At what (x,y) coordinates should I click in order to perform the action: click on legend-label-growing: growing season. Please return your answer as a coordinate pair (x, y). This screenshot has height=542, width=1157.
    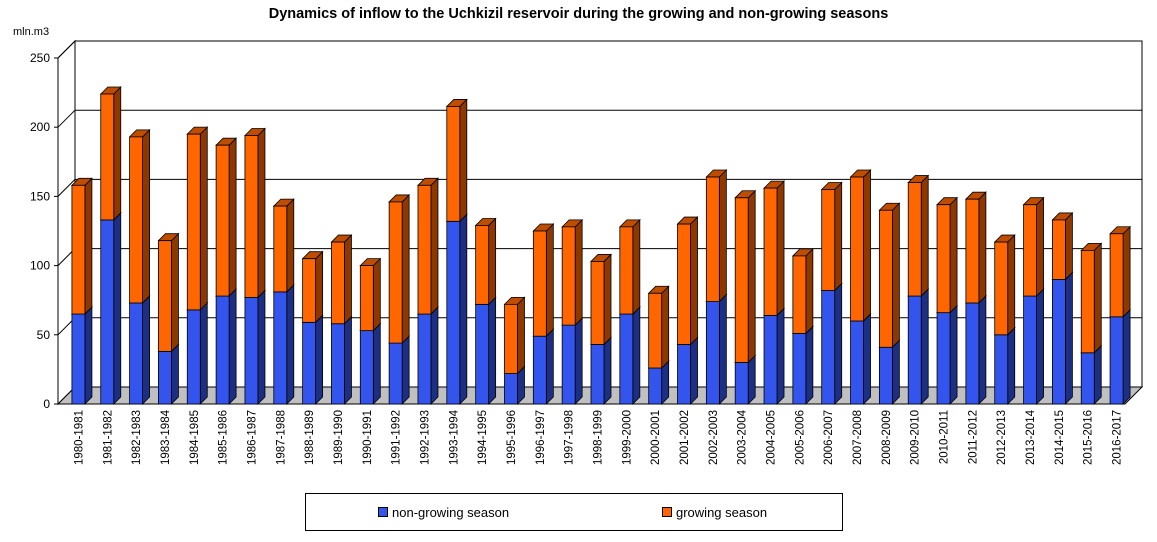
    Looking at the image, I should click on (722, 512).